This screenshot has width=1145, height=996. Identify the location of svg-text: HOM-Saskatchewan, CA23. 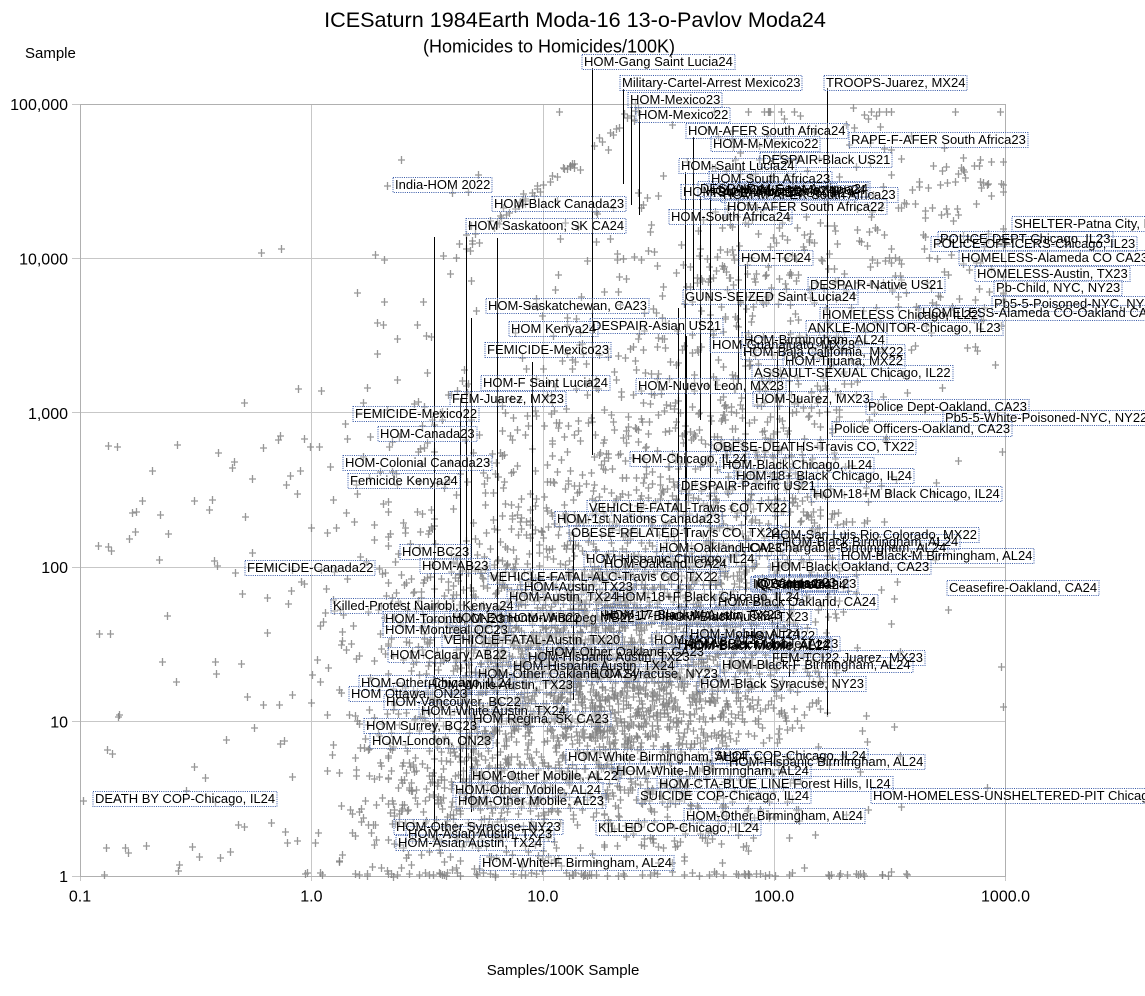
(567, 305).